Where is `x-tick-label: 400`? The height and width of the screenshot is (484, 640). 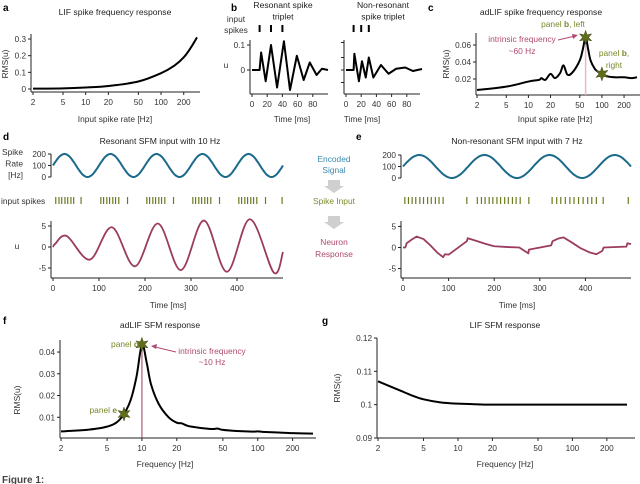
x-tick-label: 400 is located at coordinates (237, 288).